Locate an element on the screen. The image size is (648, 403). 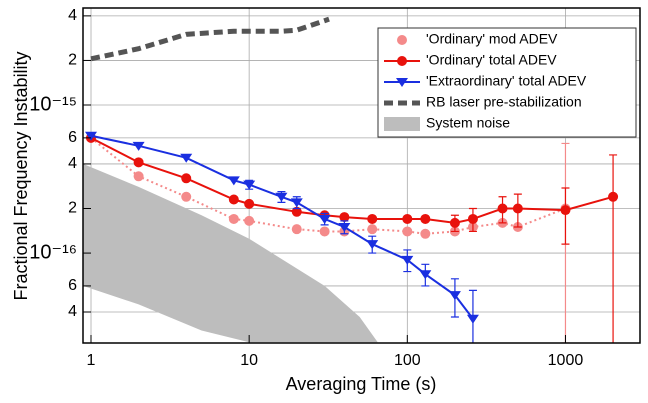
legend-label: 'Extraordinary' total ADEV is located at coordinates (506, 81).